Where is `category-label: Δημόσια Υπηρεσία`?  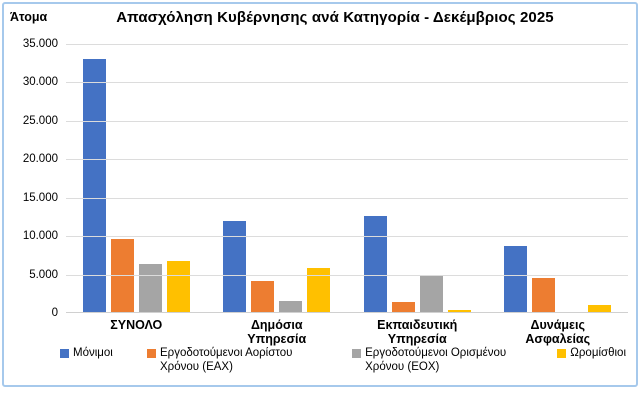
category-label: Δημόσια Υπηρεσία is located at coordinates (277, 332).